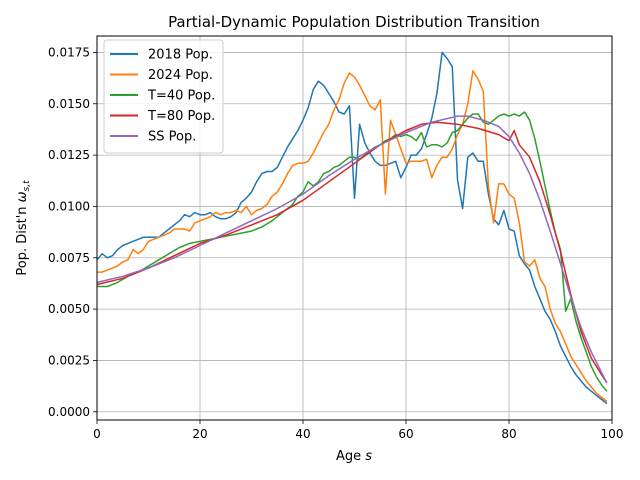  What do you see at coordinates (358, 430) in the screenshot?
I see `x-axis: 0 20 40 60 80 100` at bounding box center [358, 430].